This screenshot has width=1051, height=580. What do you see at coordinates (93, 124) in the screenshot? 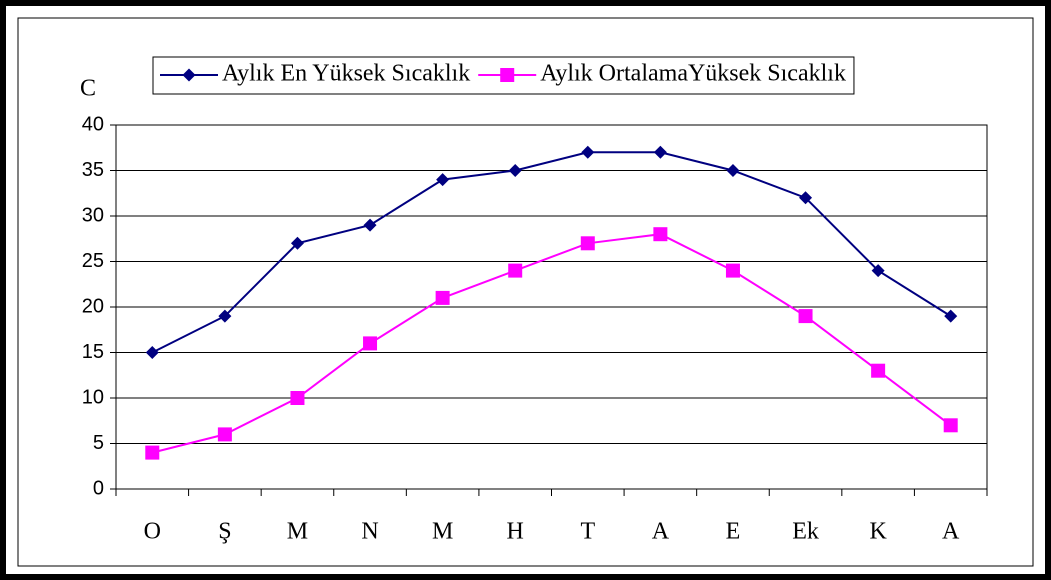
I see `y-tick-label: 40` at bounding box center [93, 124].